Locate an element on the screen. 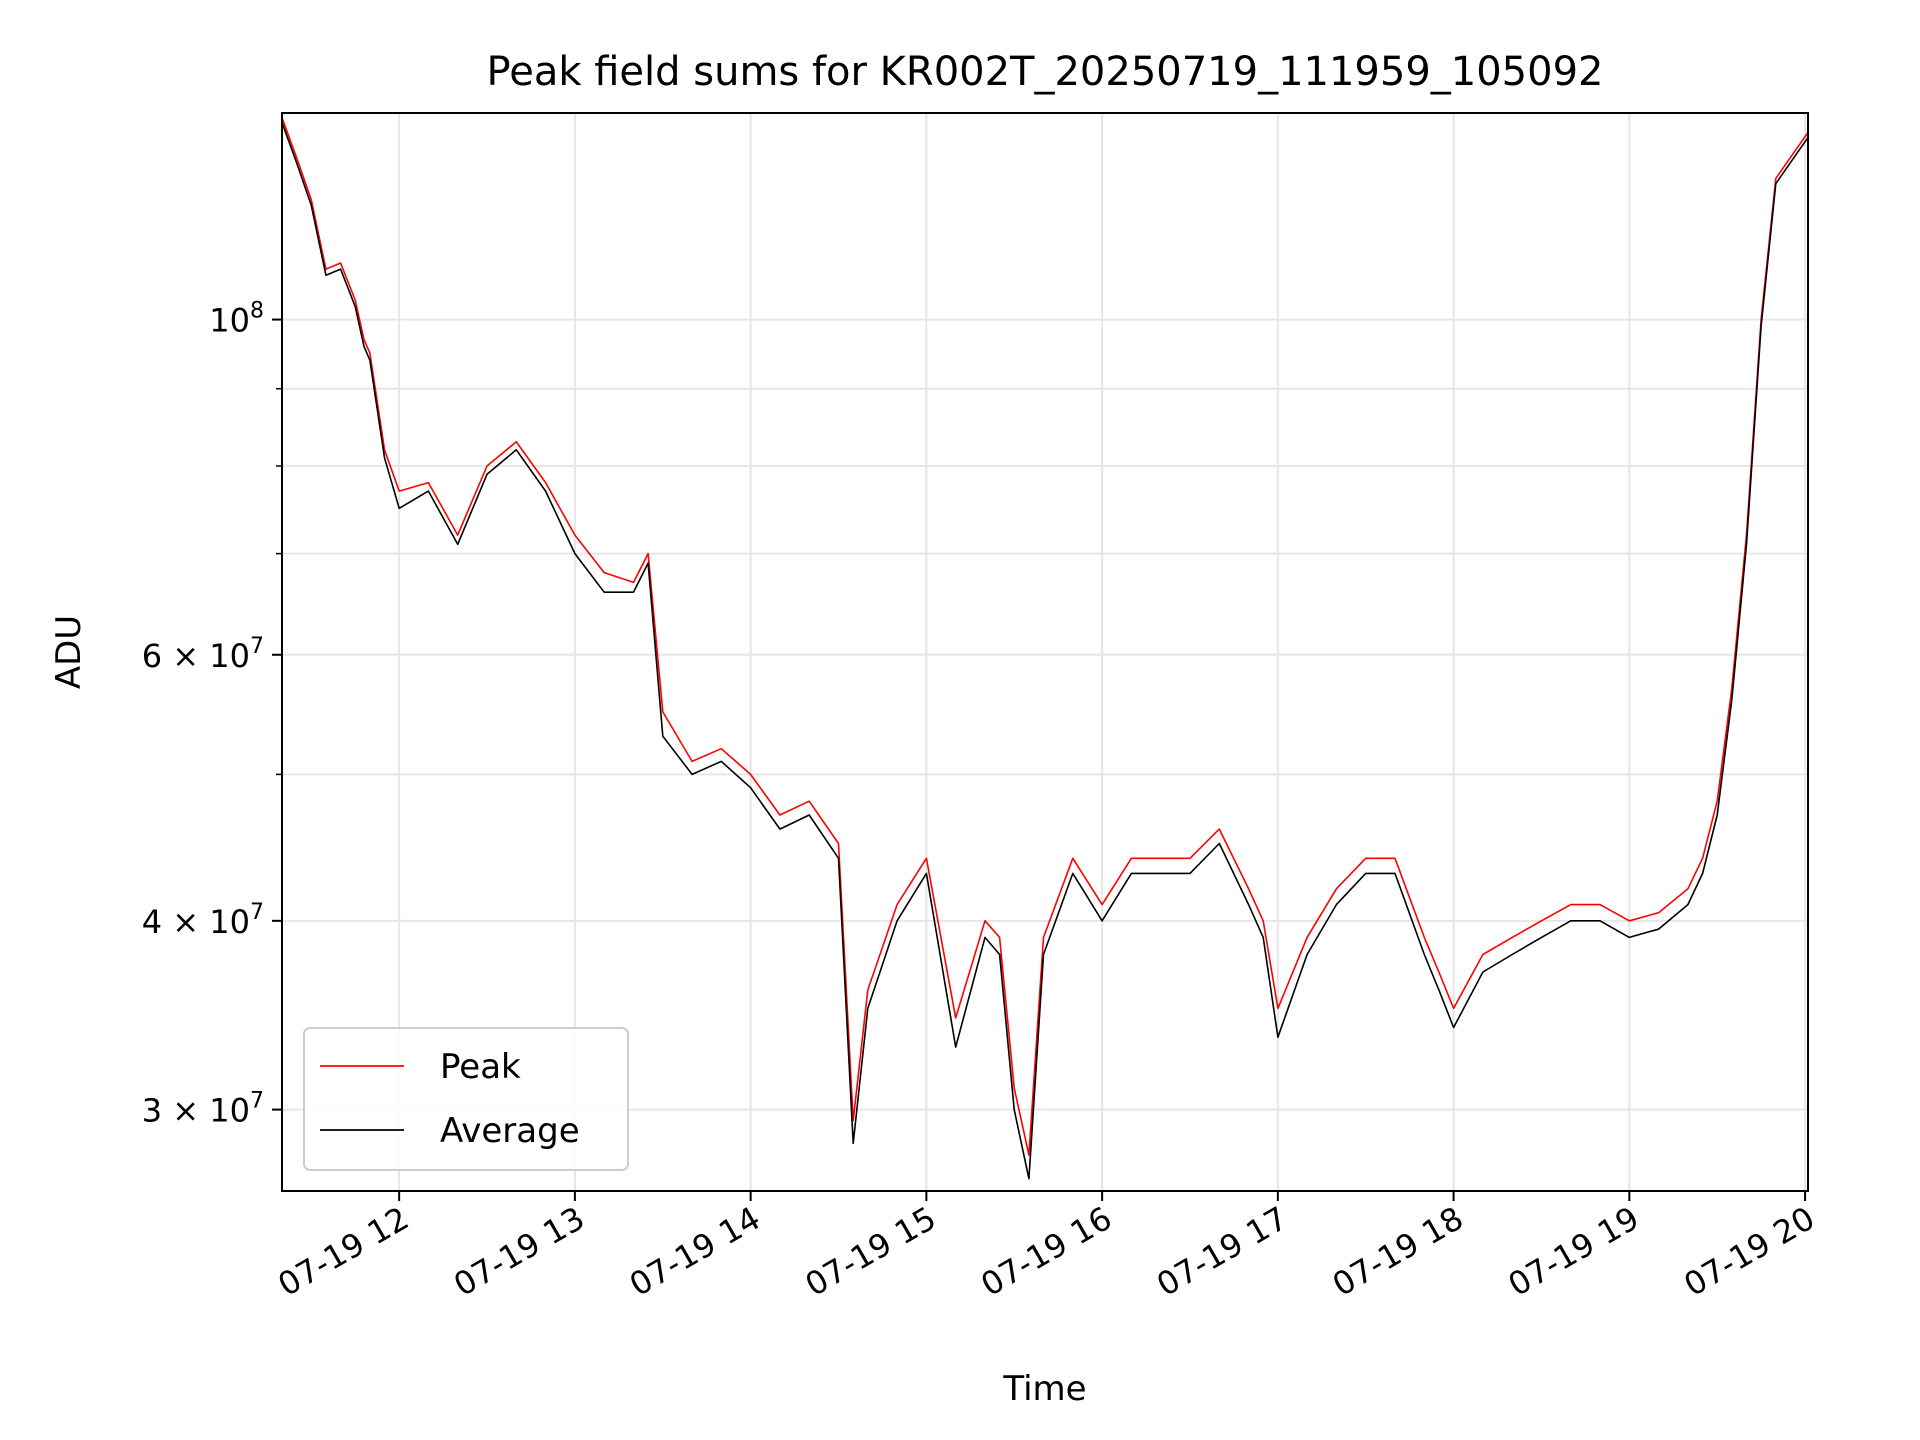 The image size is (1920, 1440). legend: Peak Average is located at coordinates (466, 1099).